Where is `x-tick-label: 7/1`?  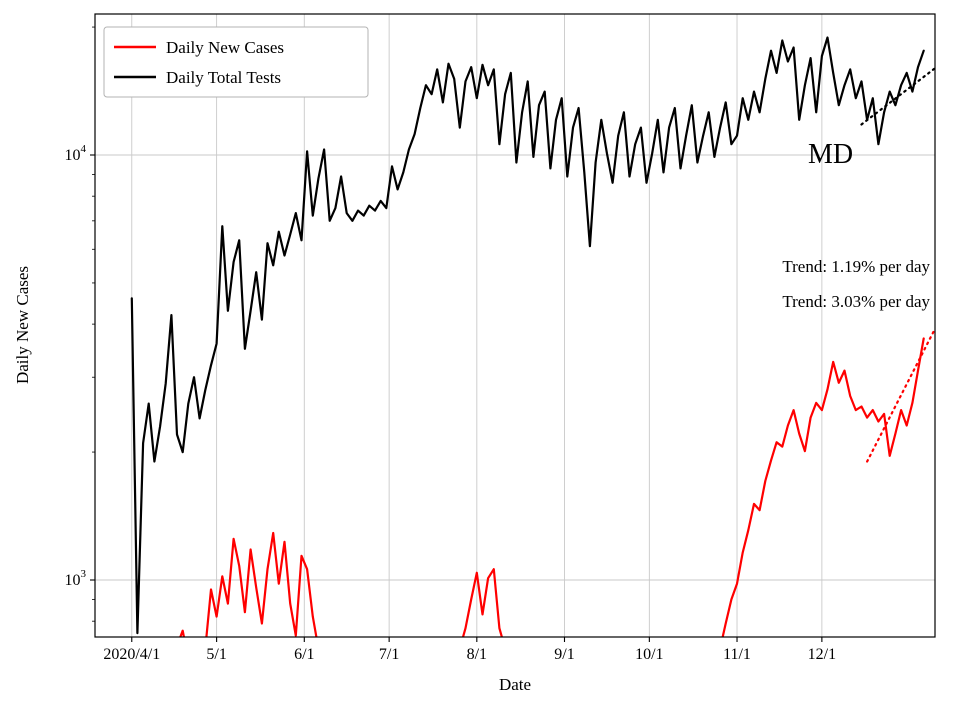 x-tick-label: 7/1 is located at coordinates (389, 654).